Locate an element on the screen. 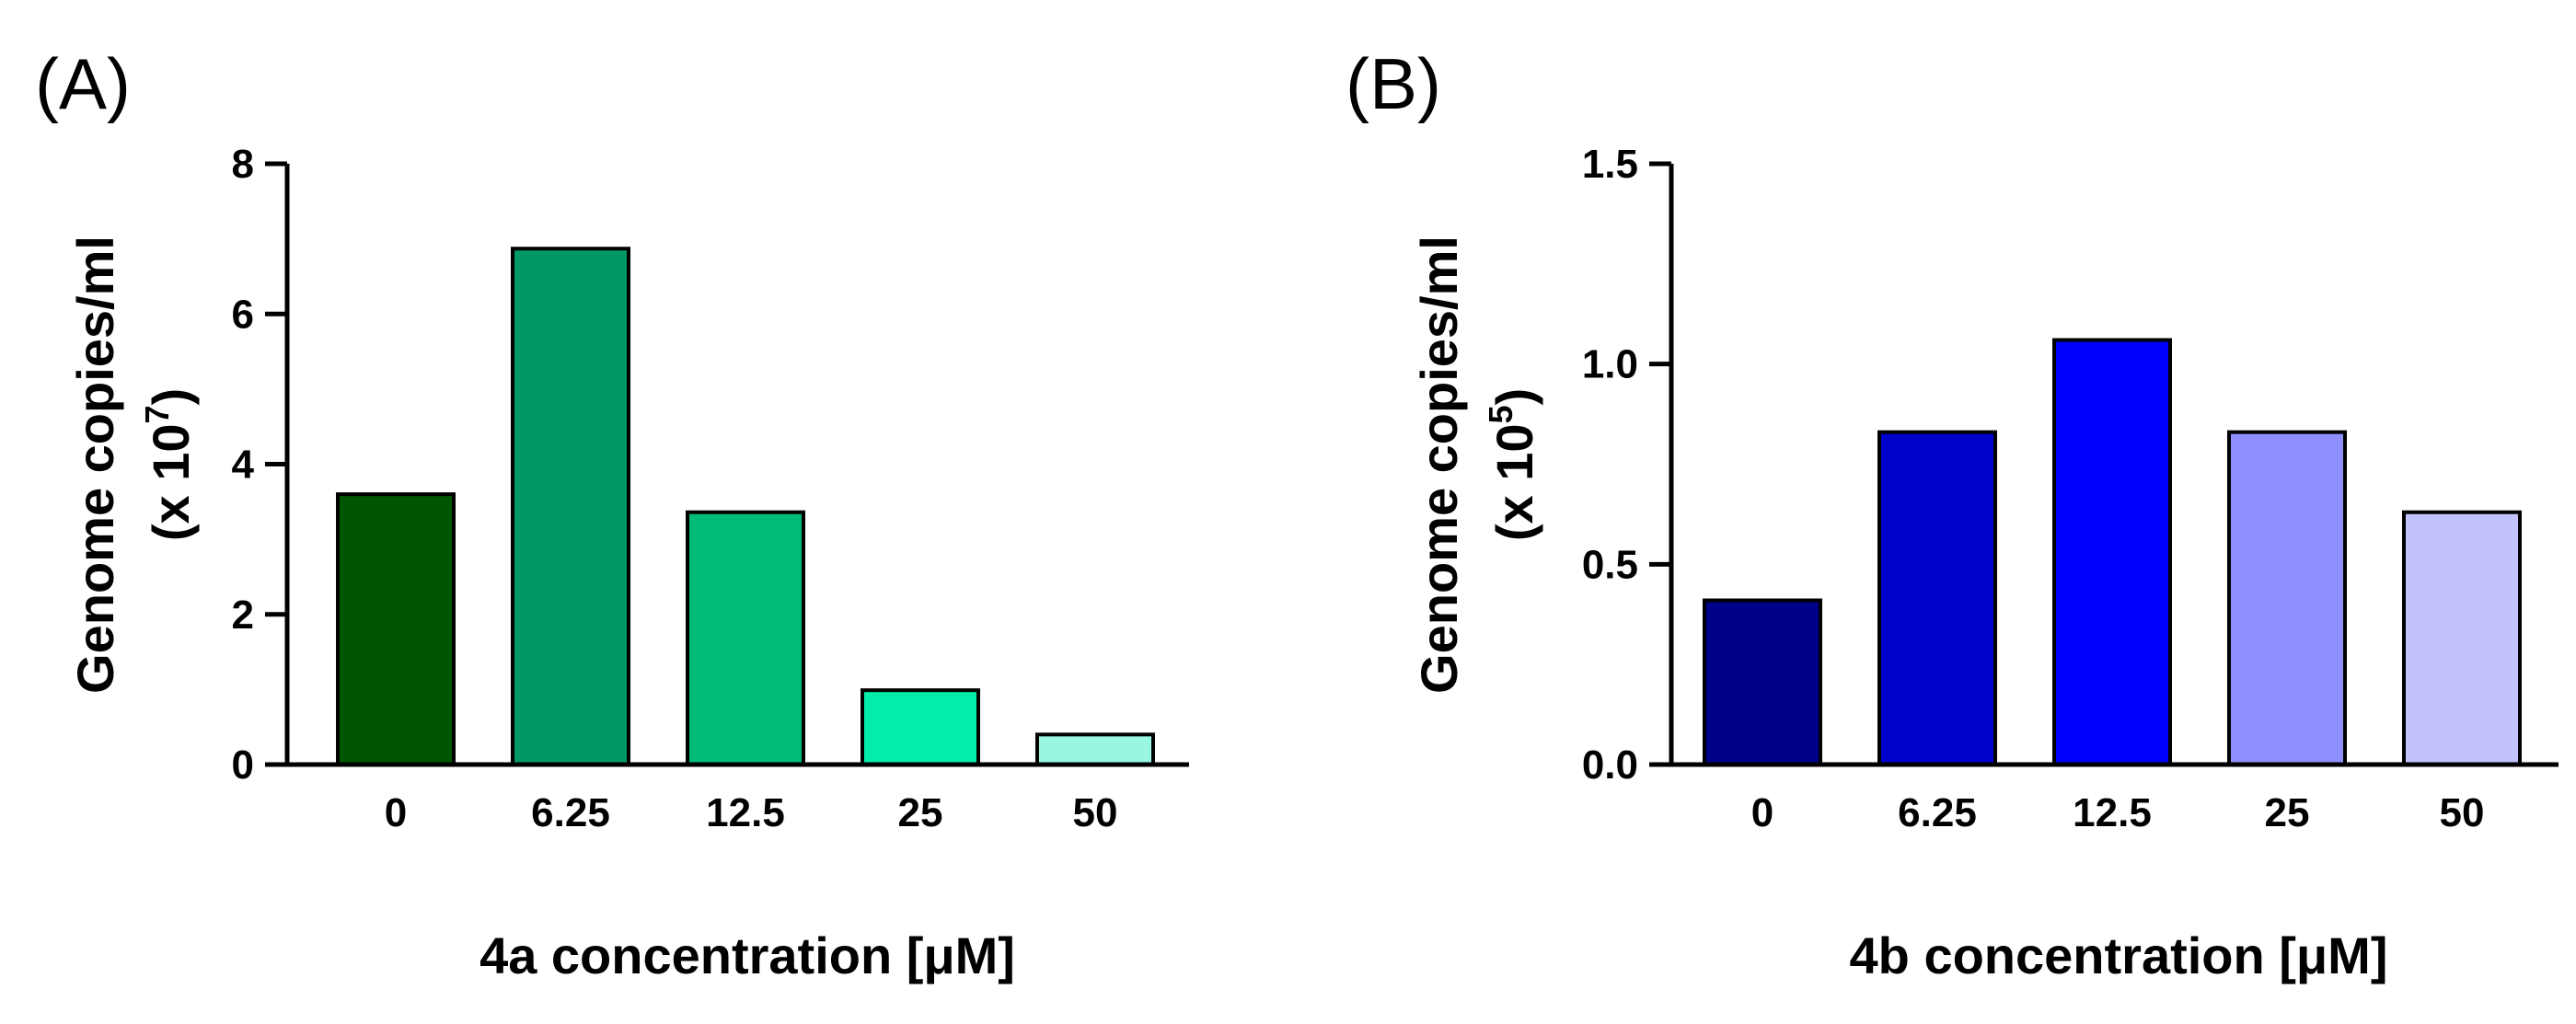  panel-a-x-title: 4a concentration [μM] is located at coordinates (747, 955).